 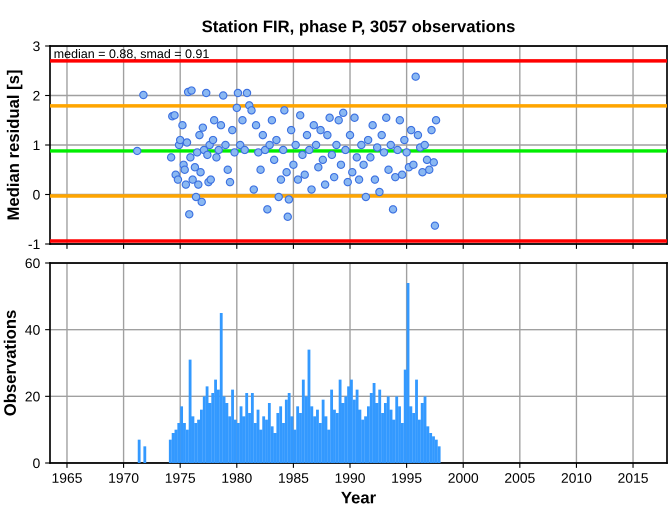 What do you see at coordinates (10, 363) in the screenshot?
I see `y-axis-title: Observations` at bounding box center [10, 363].